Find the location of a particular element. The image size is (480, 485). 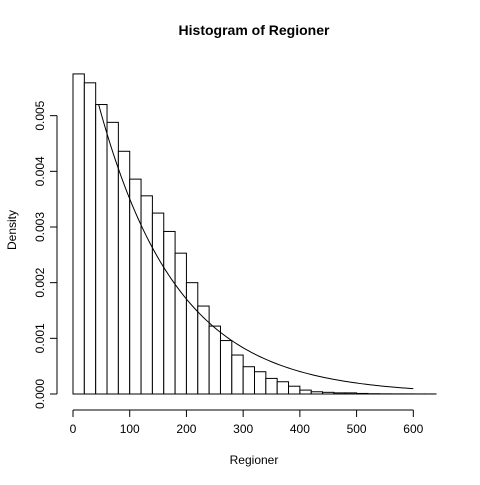

x-tick-label: 200 is located at coordinates (186, 429).